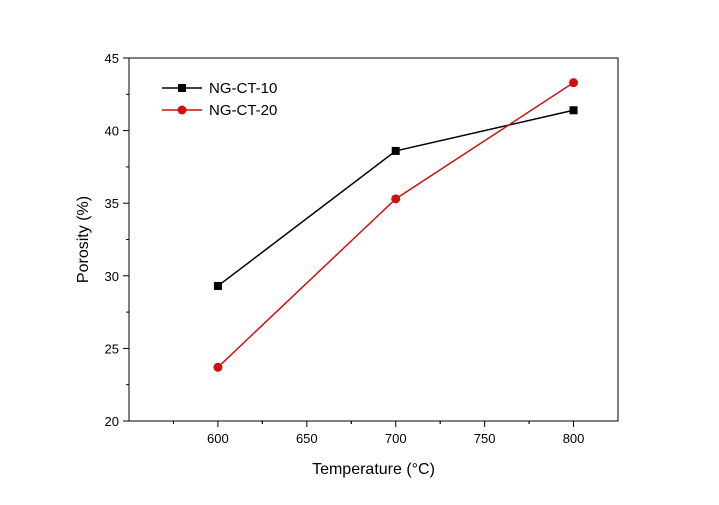 The height and width of the screenshot is (505, 719). Describe the element at coordinates (83, 239) in the screenshot. I see `y-axis-label: Porosity (%)` at that location.